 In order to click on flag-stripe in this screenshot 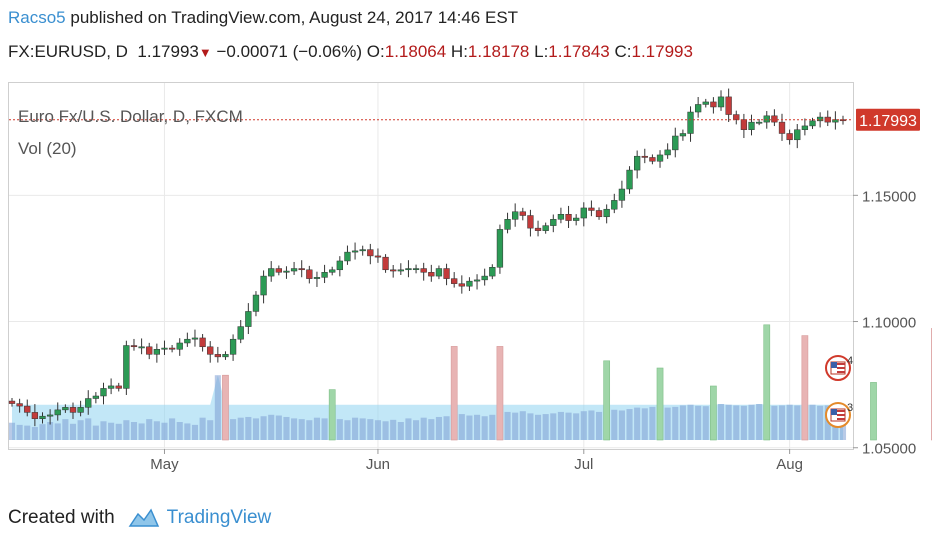, I will do `click(841, 364)`.